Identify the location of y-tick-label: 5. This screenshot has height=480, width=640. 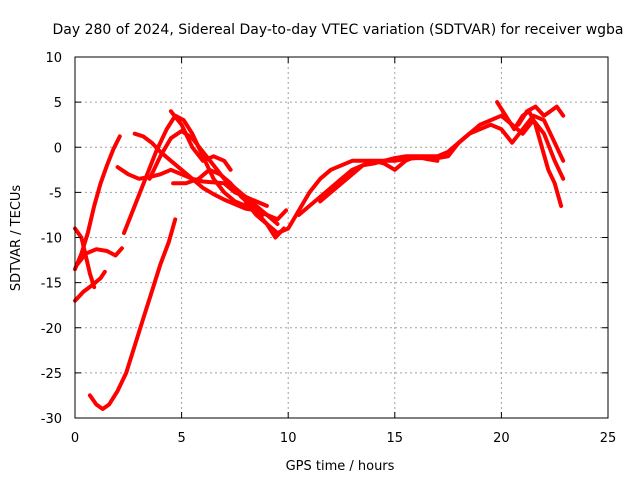
(58, 103).